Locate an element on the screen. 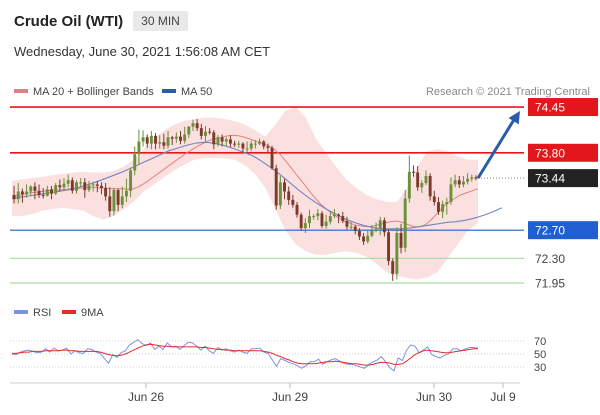 The image size is (600, 415). rsi-tick-30: 30 is located at coordinates (540, 368).